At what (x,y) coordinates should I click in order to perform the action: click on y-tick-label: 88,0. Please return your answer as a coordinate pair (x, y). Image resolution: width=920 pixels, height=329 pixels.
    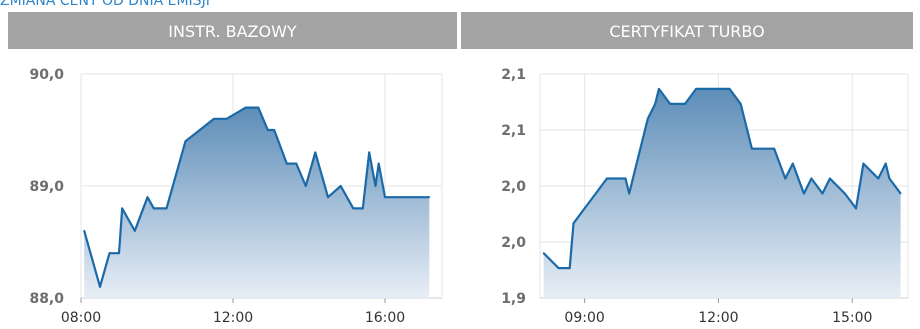
    Looking at the image, I should click on (46, 299).